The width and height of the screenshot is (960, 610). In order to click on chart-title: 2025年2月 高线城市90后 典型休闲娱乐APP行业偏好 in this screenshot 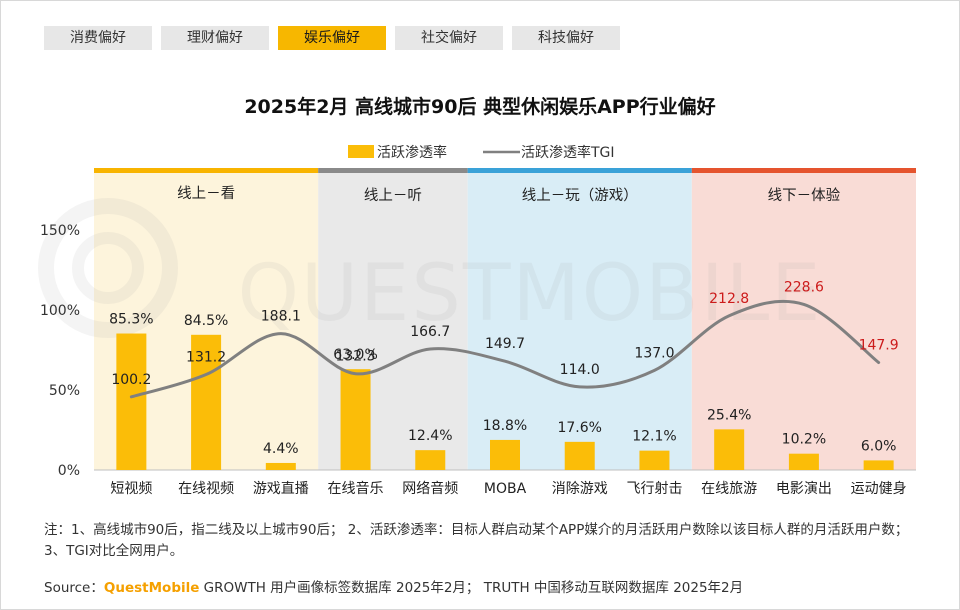, I will do `click(480, 107)`.